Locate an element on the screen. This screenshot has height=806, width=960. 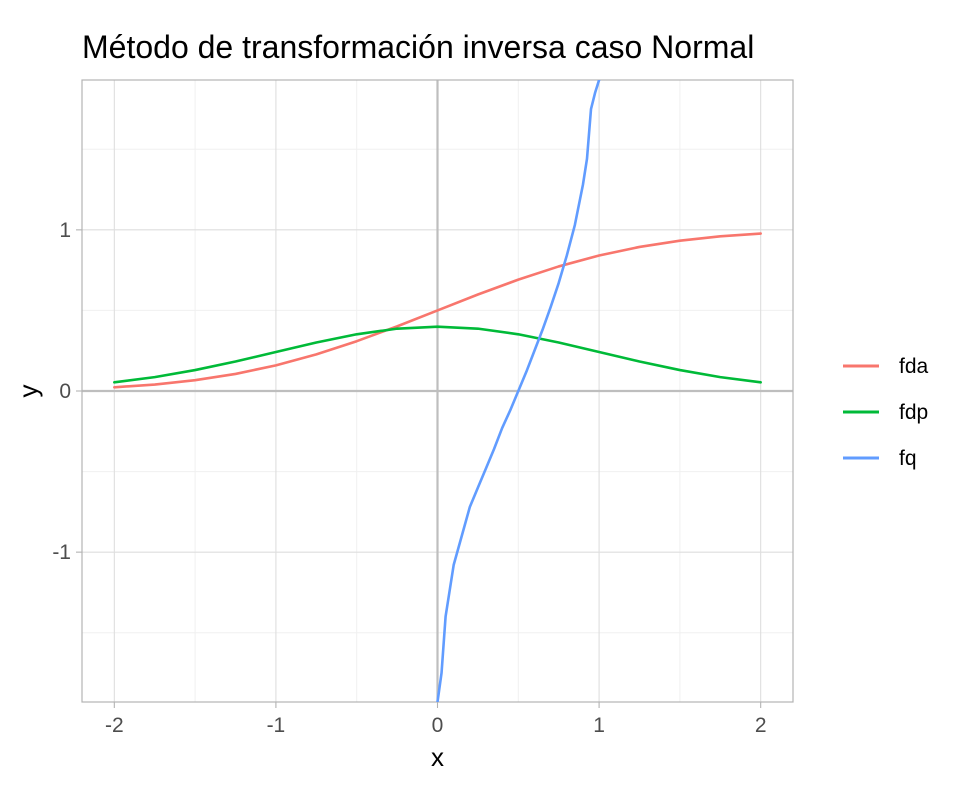
y-axis-title: y is located at coordinates (28, 391).